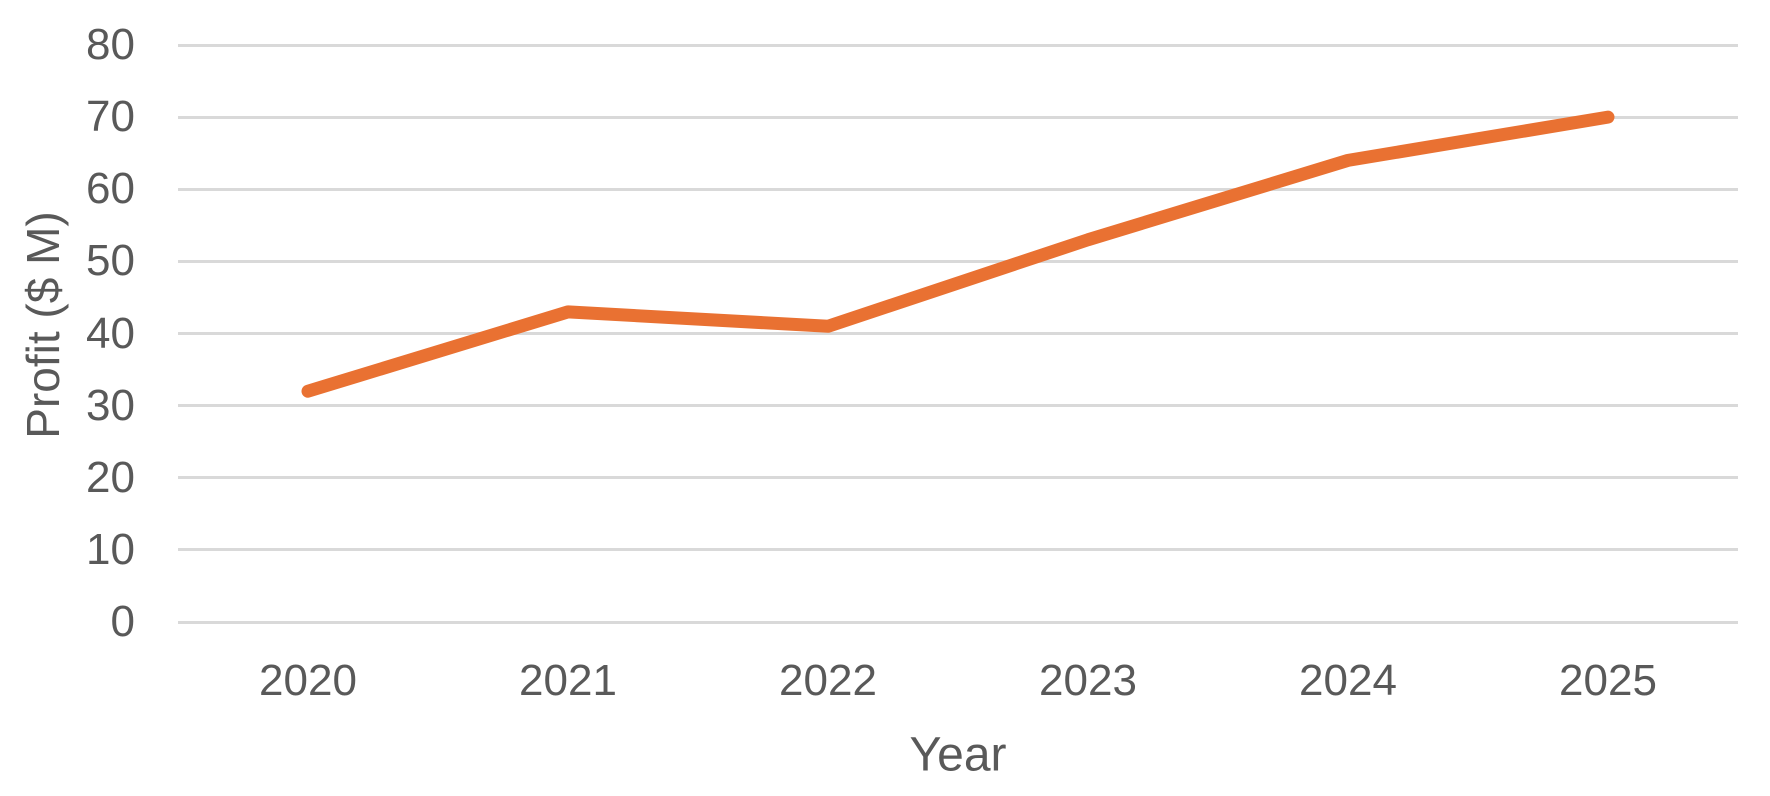  Describe the element at coordinates (568, 680) in the screenshot. I see `x-tick-label-2021: 2021` at that location.